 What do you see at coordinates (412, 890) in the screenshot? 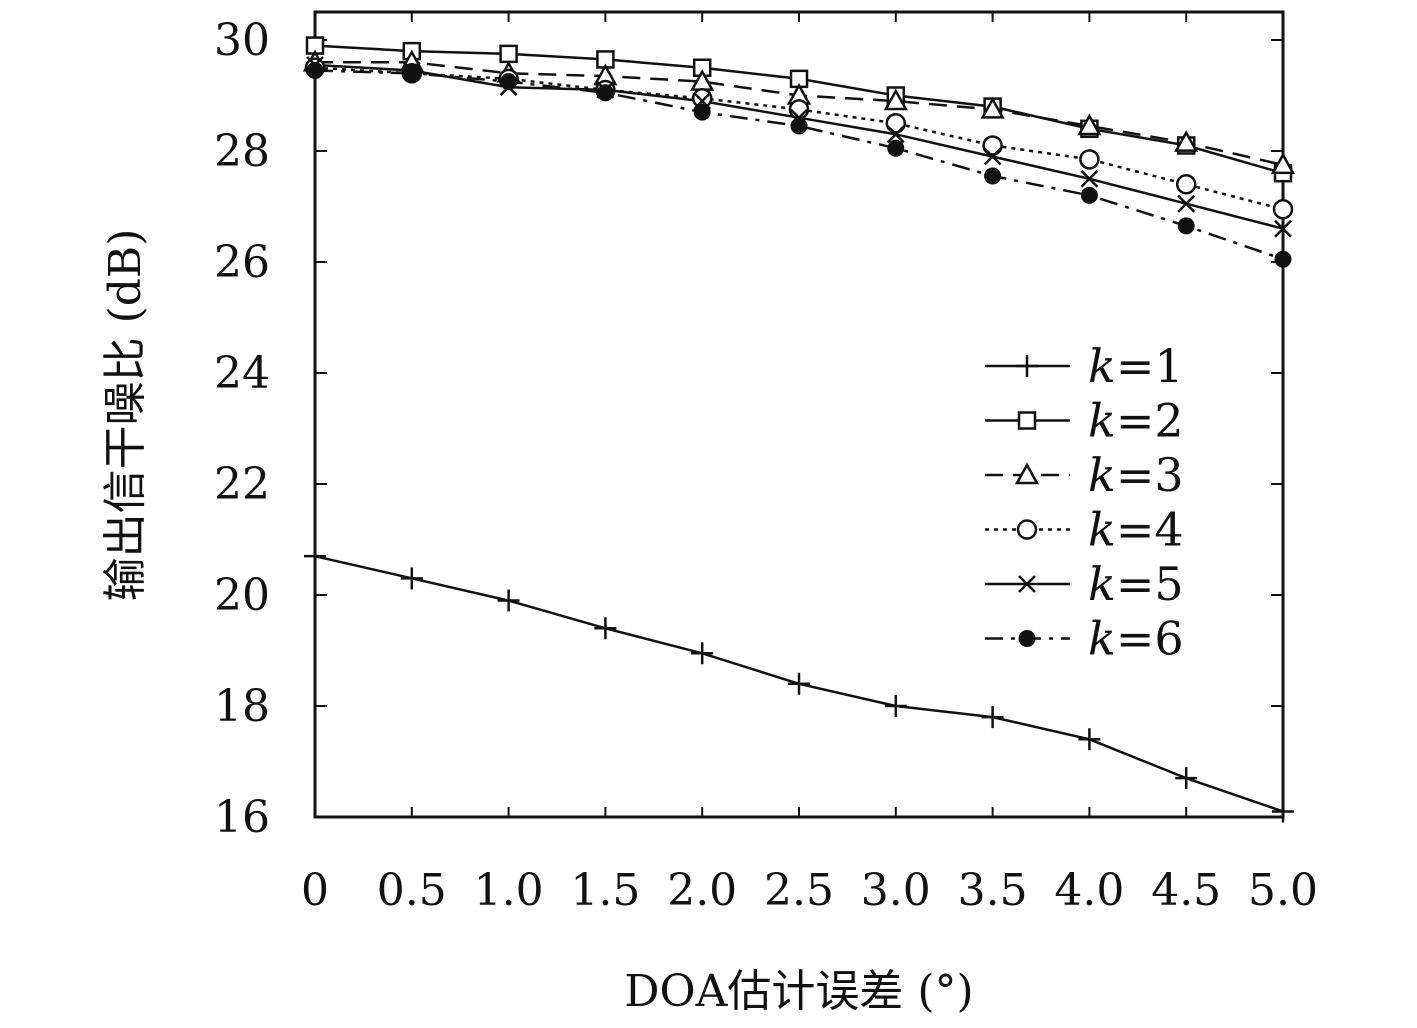
I see `x-tick-label: 0.5` at bounding box center [412, 890].